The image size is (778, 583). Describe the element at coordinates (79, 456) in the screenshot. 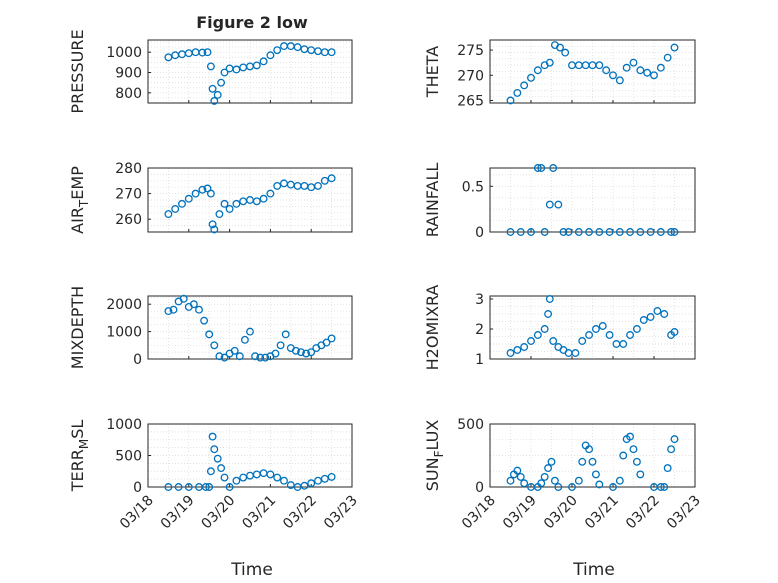

I see `y-axis-label: TERRMSL` at that location.